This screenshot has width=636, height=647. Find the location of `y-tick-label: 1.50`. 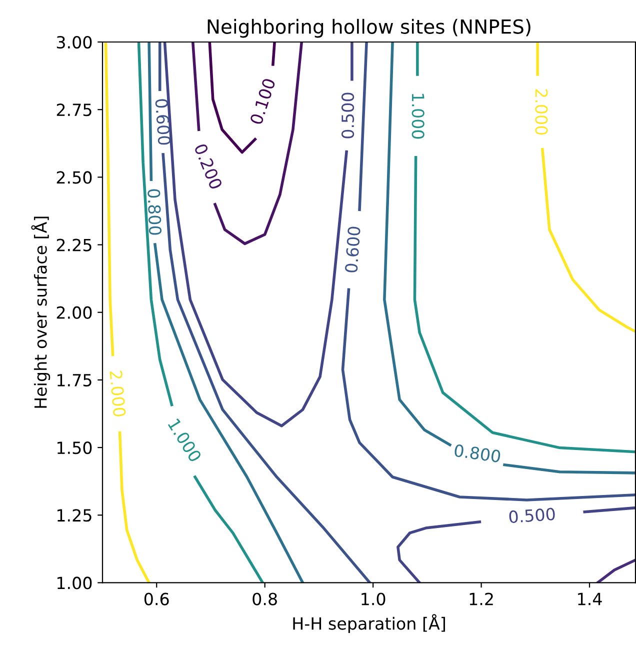

y-tick-label: 1.50 is located at coordinates (75, 447).